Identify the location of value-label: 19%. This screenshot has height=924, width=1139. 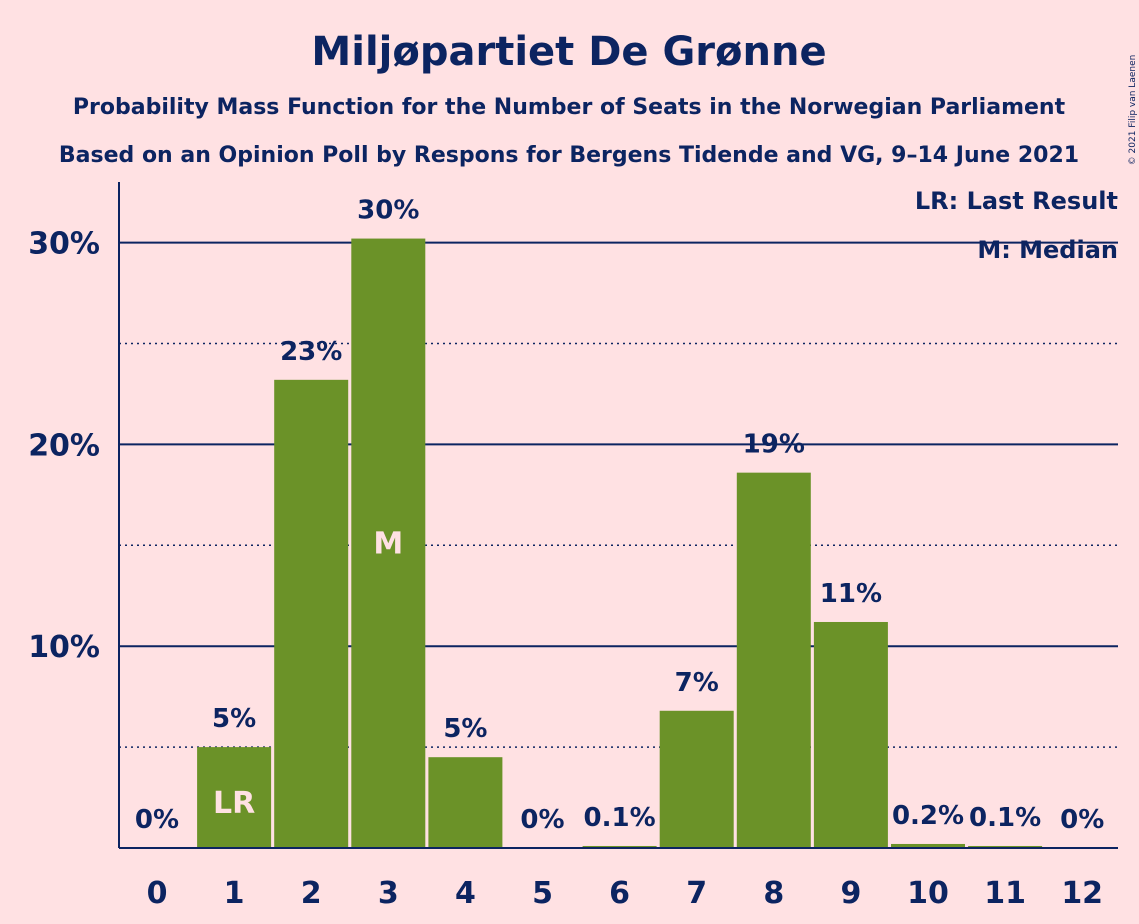
(774, 445).